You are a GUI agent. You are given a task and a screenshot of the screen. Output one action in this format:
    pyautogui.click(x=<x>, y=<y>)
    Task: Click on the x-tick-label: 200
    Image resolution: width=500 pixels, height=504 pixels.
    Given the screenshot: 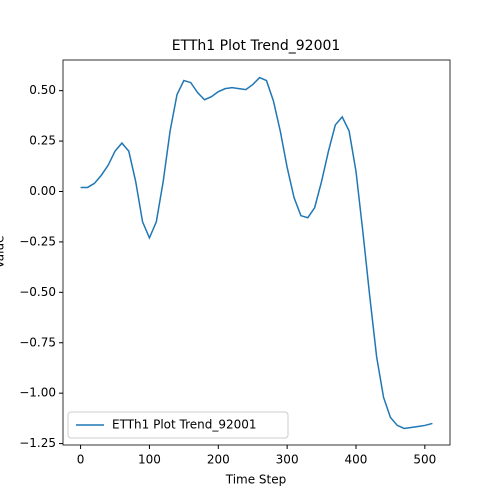 What is the action you would take?
    pyautogui.click(x=218, y=460)
    